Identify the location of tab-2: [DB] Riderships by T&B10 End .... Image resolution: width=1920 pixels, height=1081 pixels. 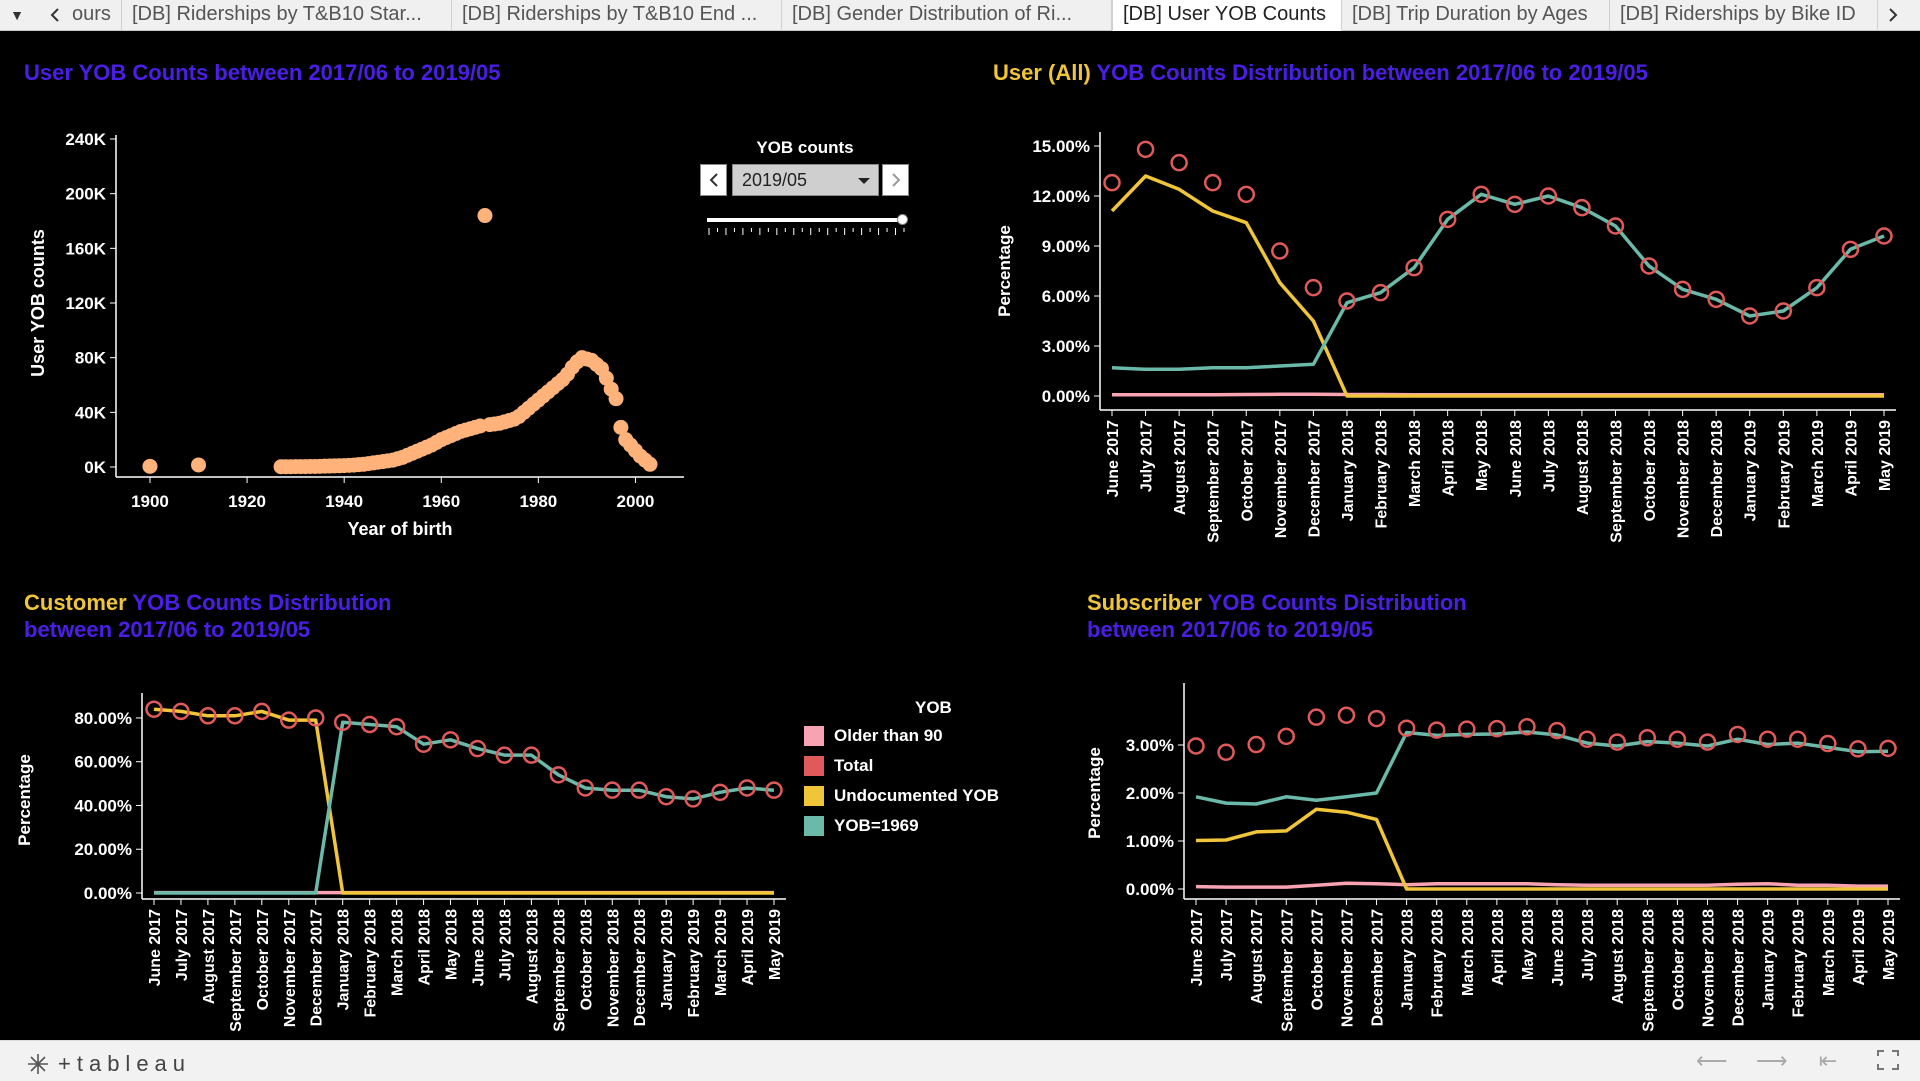
(617, 15).